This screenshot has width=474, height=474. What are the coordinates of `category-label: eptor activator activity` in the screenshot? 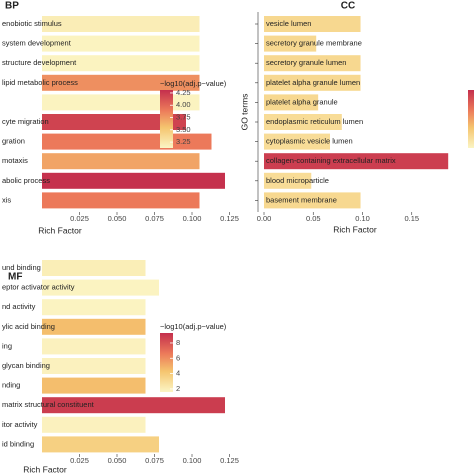 It's located at (38, 287).